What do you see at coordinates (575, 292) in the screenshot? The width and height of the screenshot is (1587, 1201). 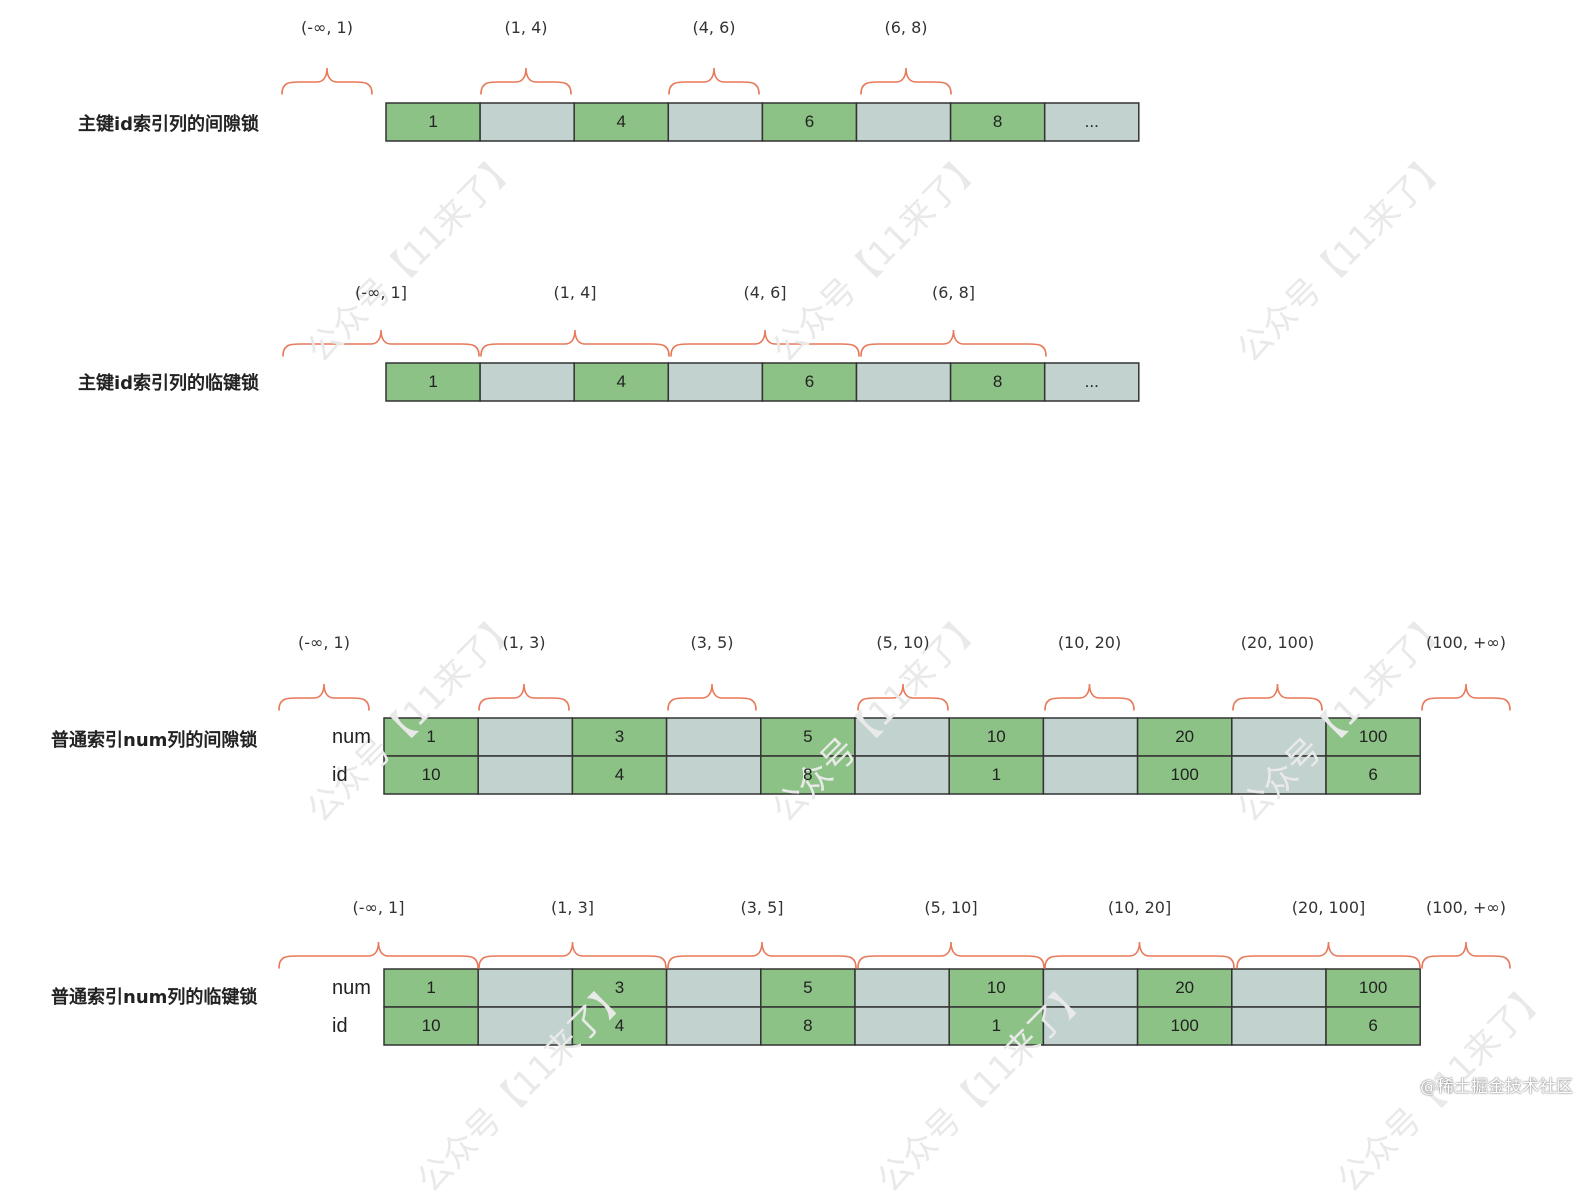 I see `interval-label: (1, 4]` at bounding box center [575, 292].